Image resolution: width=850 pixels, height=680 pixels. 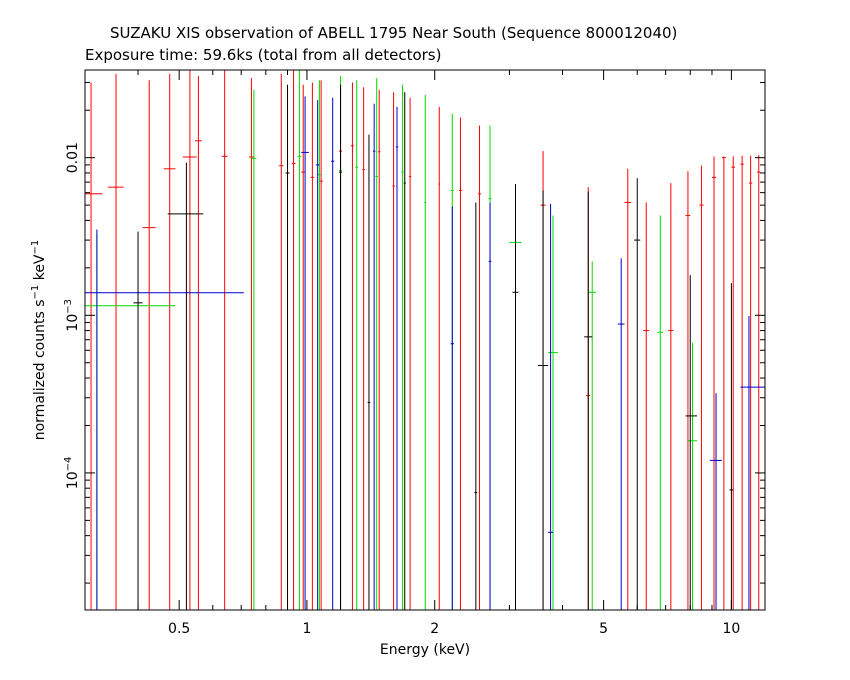 I want to click on y-axis-label-sup1: −1, so click(x=35, y=292).